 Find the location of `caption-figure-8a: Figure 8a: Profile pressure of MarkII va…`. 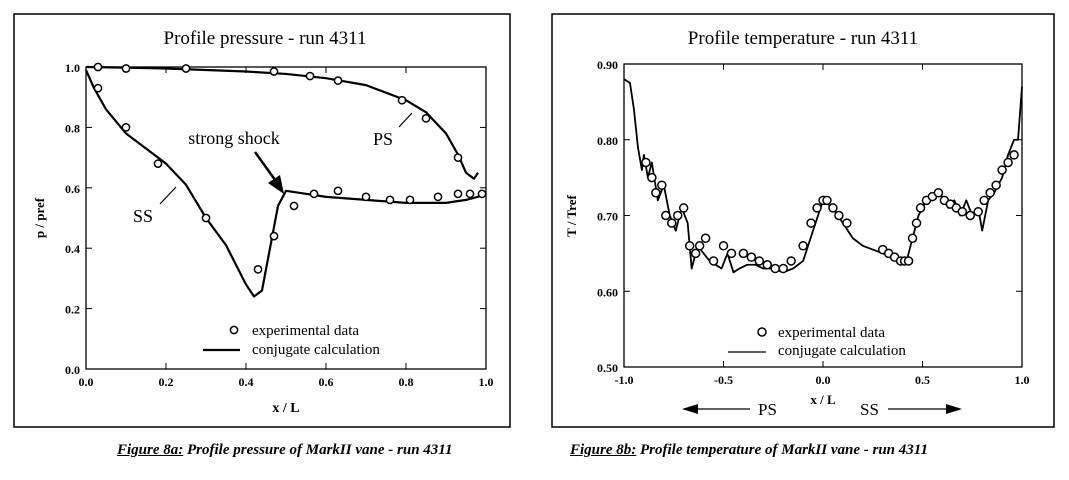

caption-figure-8a: Figure 8a: Profile pressure of MarkII va… is located at coordinates (284, 450).